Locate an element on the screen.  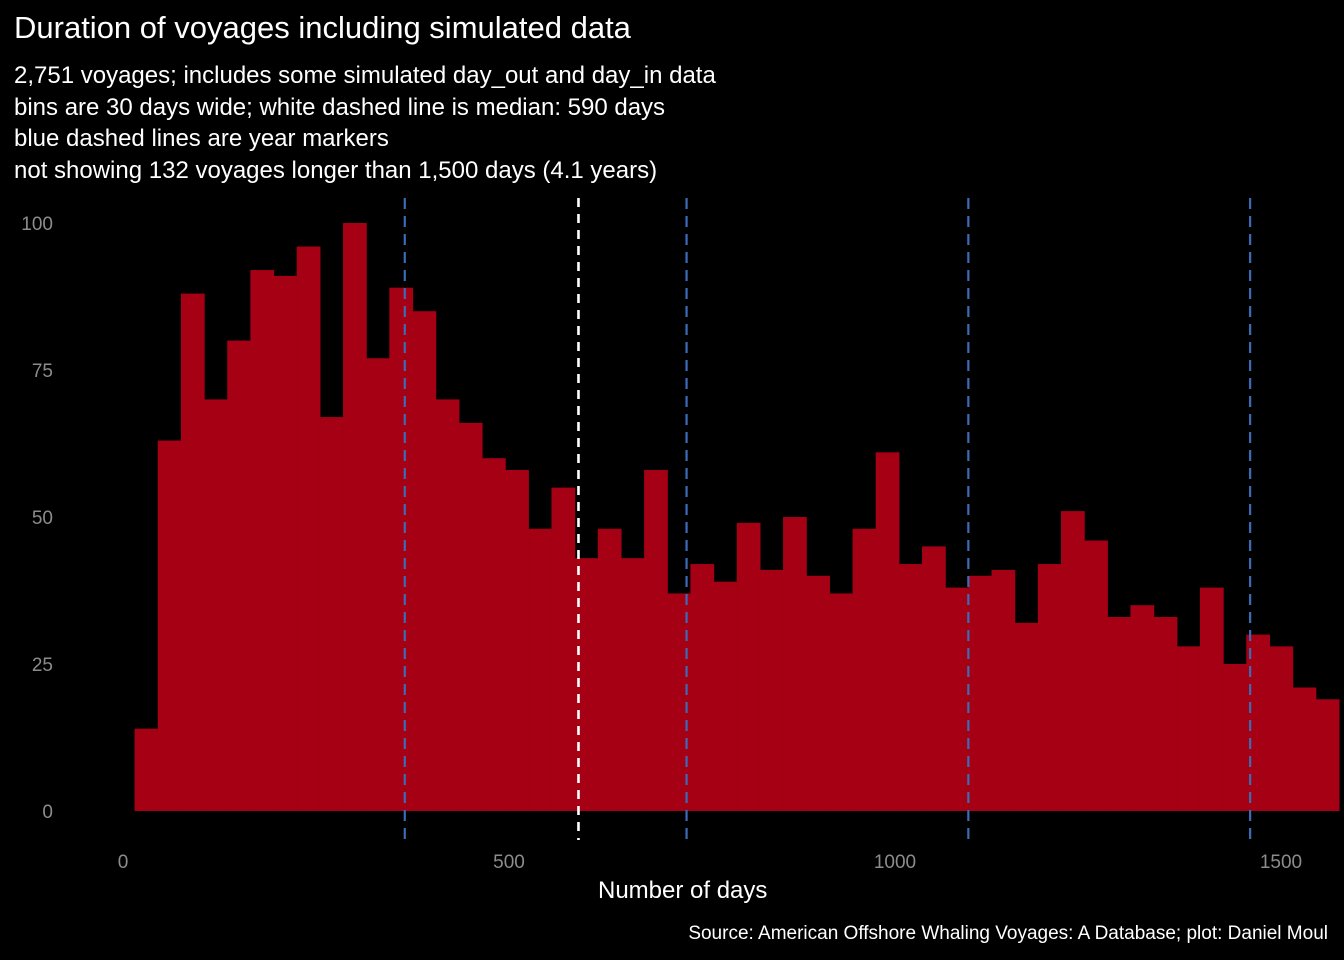
x-axis-ticks: 0 500 1000 1500 is located at coordinates (710, 862).